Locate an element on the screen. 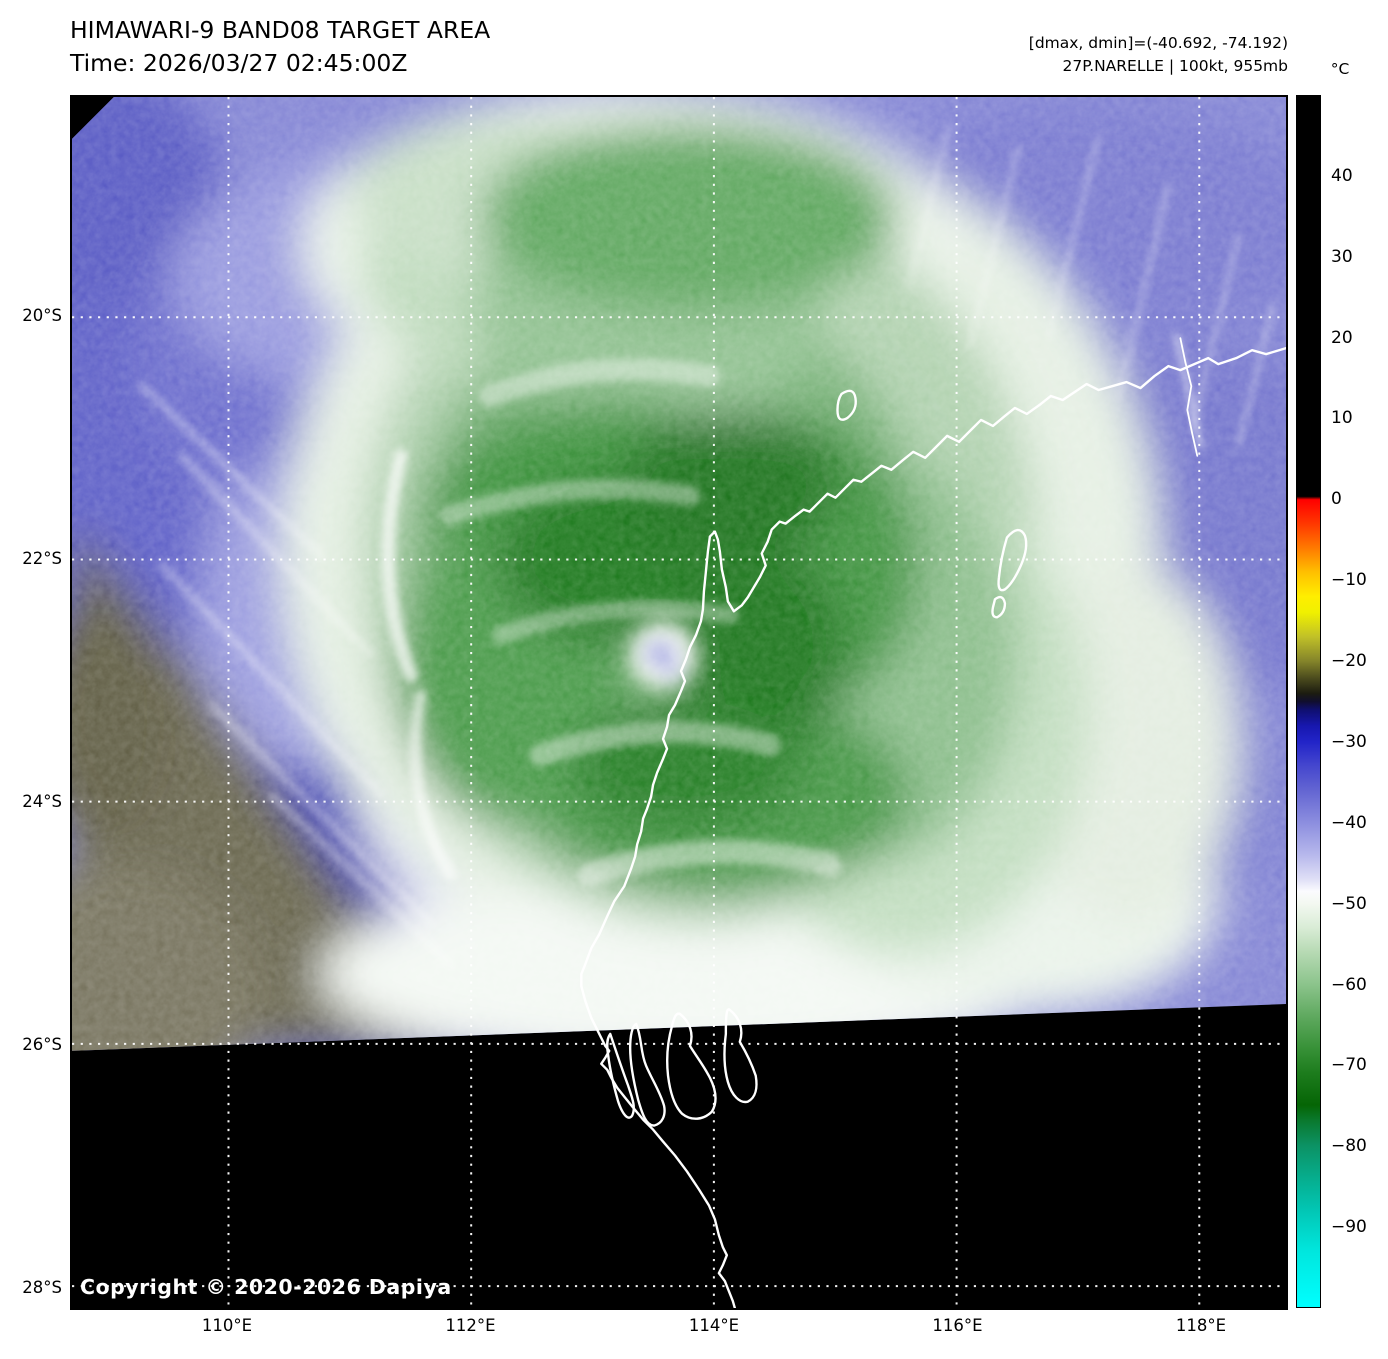 The height and width of the screenshot is (1359, 1388). lat-tick-label: 22°S is located at coordinates (42, 558).